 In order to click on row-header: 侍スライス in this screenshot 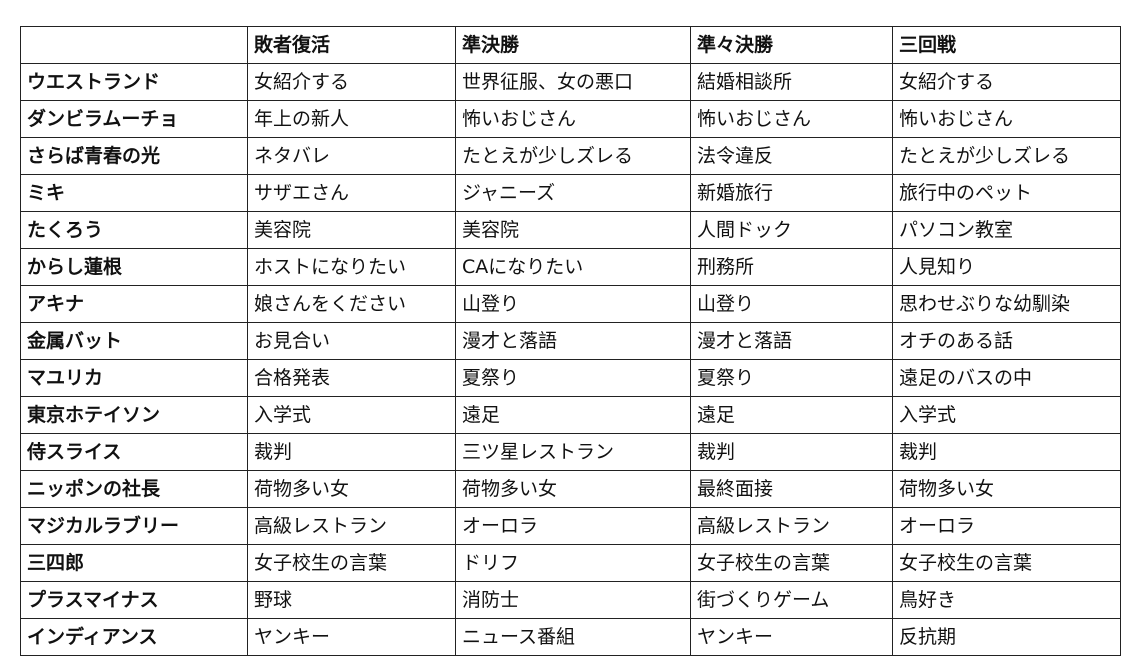, I will do `click(134, 452)`.